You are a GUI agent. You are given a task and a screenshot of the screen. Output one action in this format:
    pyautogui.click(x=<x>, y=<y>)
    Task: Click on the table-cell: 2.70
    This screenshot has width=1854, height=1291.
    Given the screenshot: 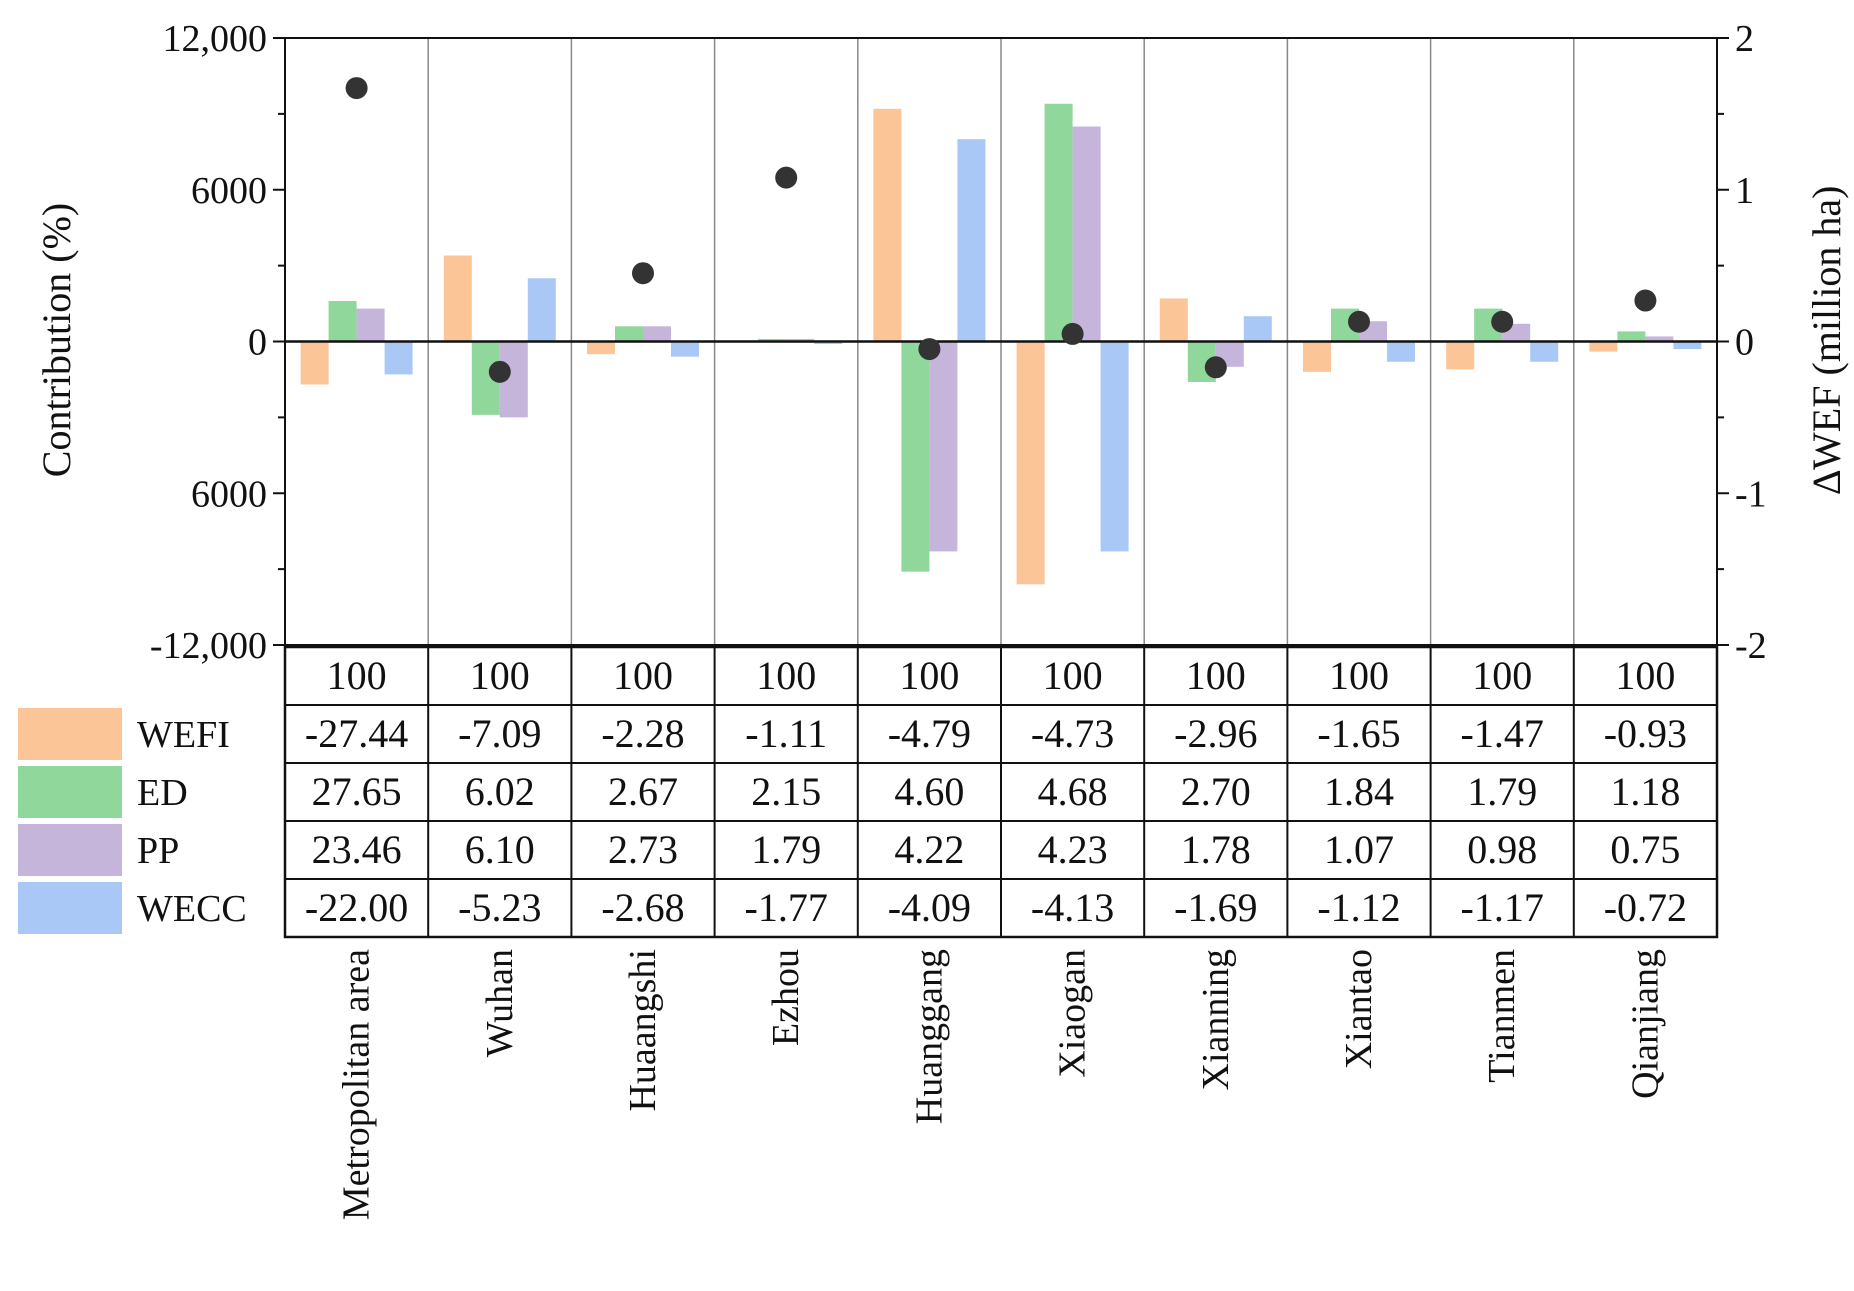 What is the action you would take?
    pyautogui.click(x=1216, y=791)
    